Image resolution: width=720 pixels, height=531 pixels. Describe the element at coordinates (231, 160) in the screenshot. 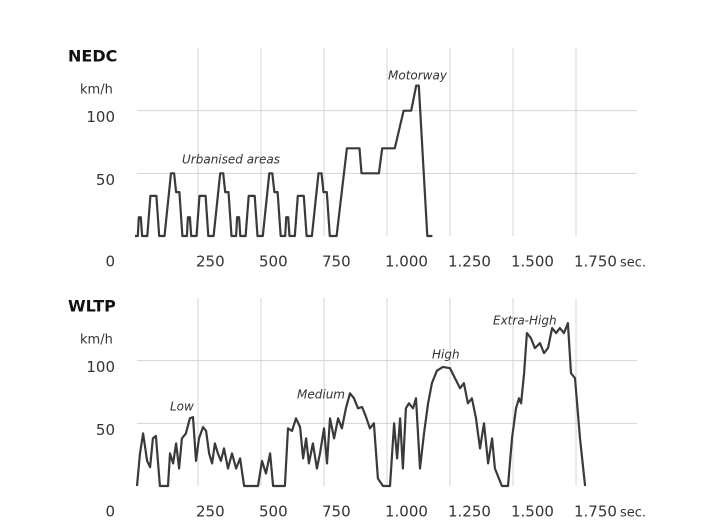

I see `annotation: Urbanised areas` at that location.